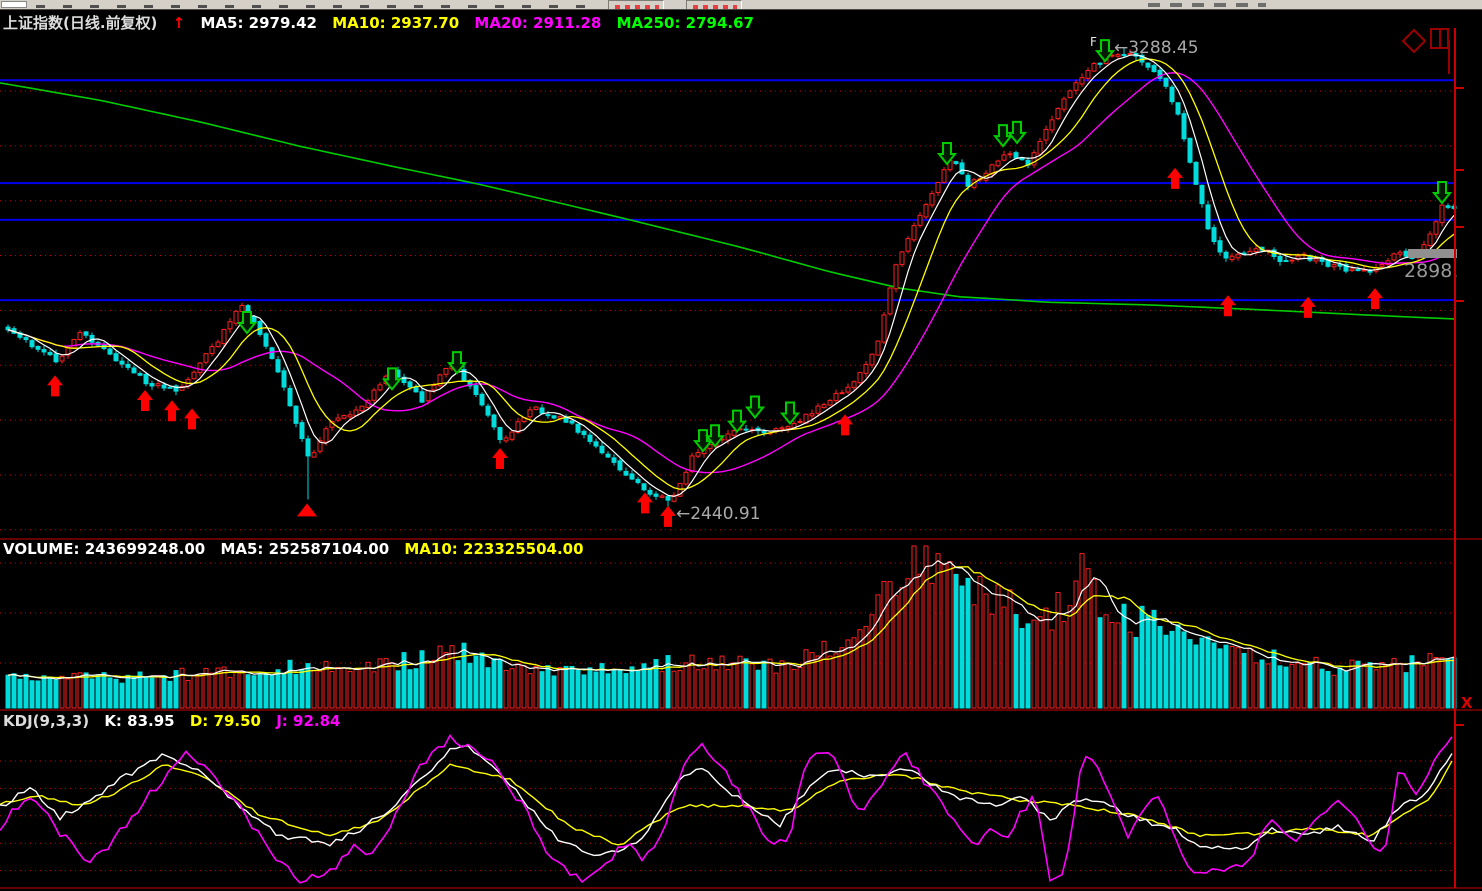 Image resolution: width=1482 pixels, height=891 pixels. I want to click on vol-ma5-value: MA5: 252587104.00, so click(305, 549).